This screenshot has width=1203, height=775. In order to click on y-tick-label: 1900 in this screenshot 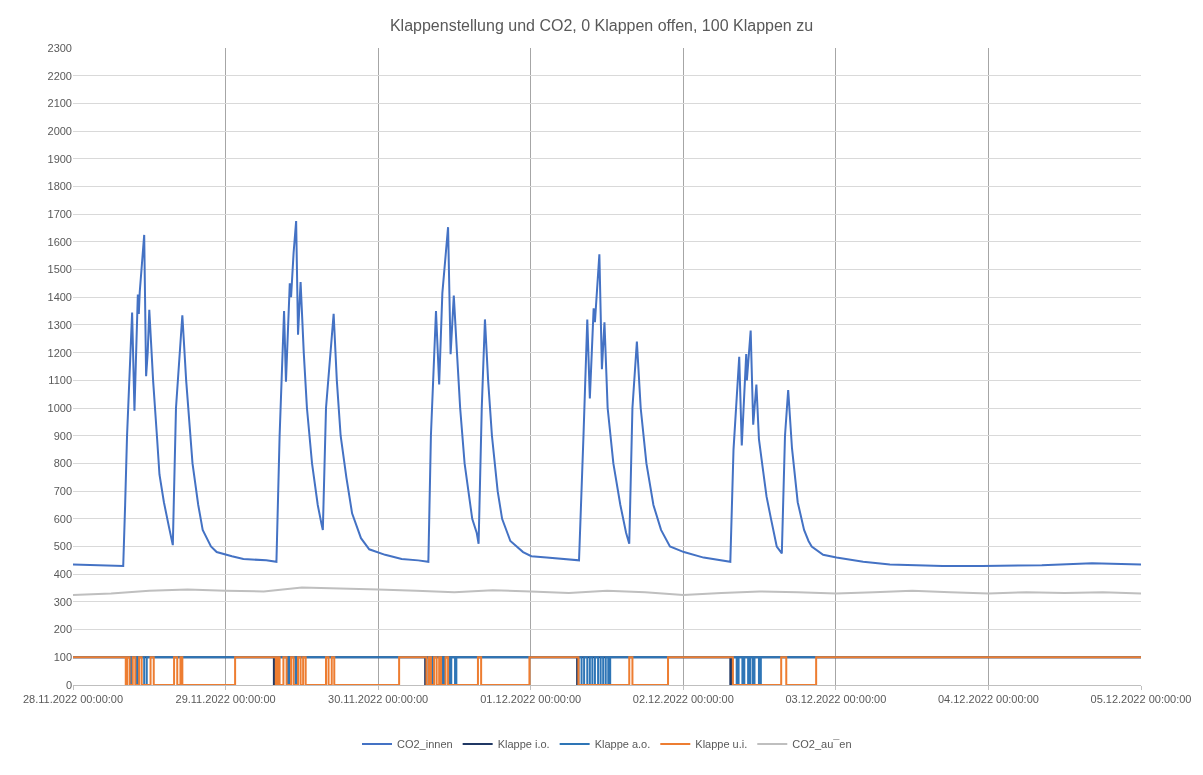, I will do `click(59, 158)`.